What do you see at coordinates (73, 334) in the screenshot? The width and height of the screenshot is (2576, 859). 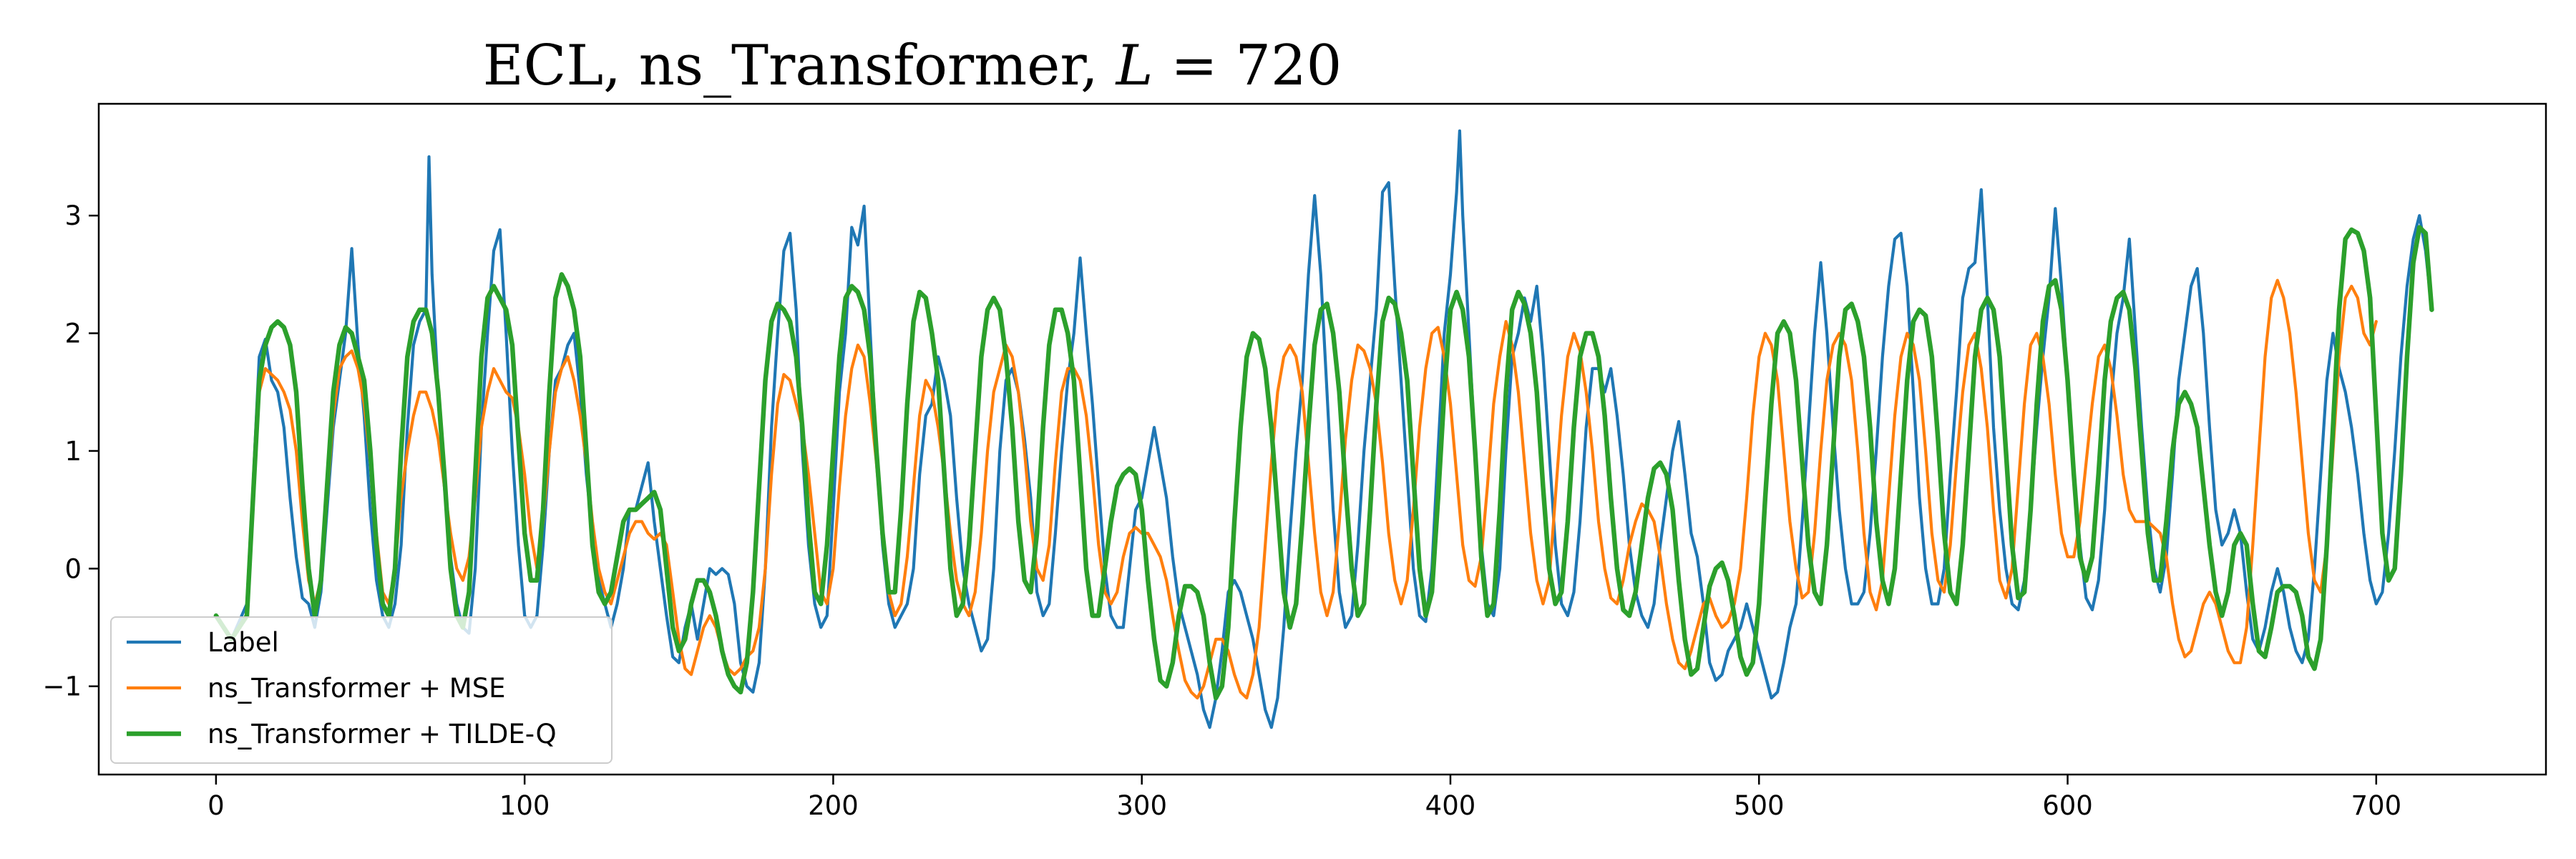 I see `y-tick-label: 2` at bounding box center [73, 334].